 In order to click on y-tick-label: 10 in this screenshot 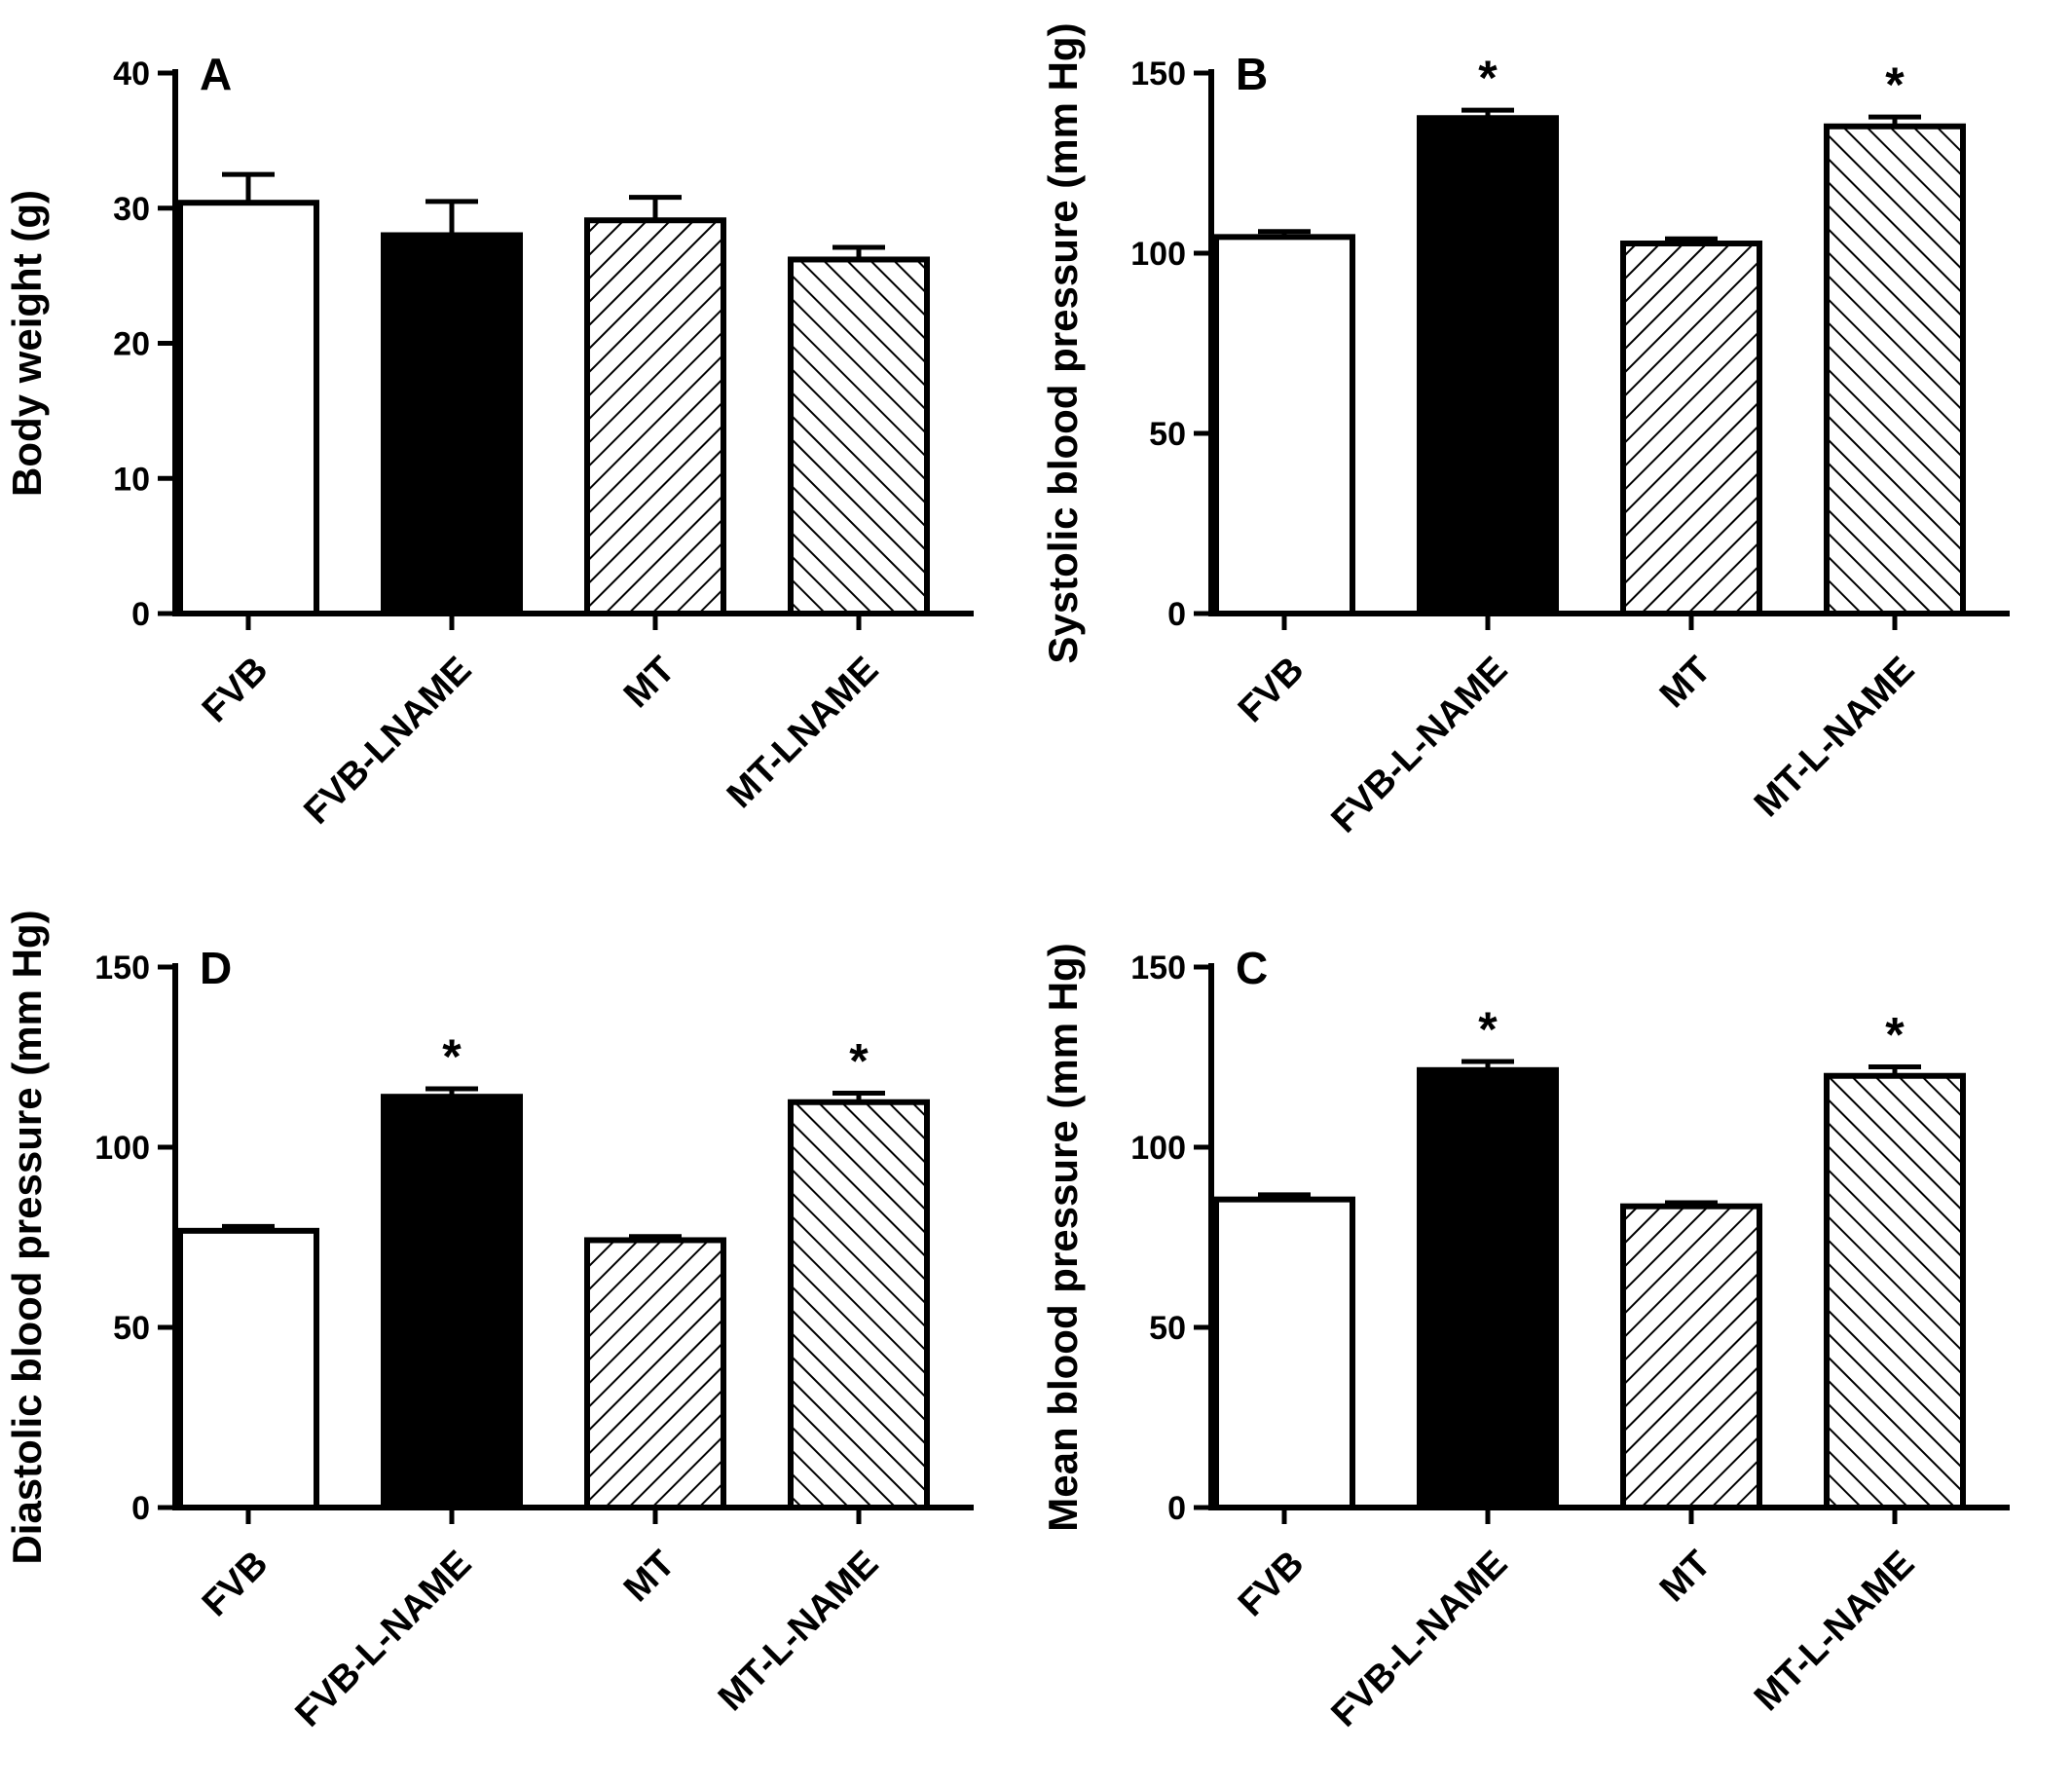, I will do `click(131, 479)`.